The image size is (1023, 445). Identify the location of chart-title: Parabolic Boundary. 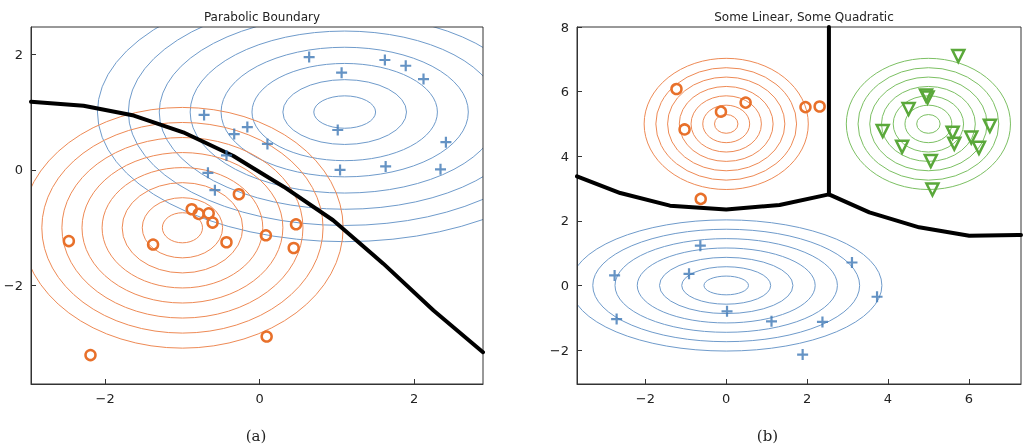
(262, 17).